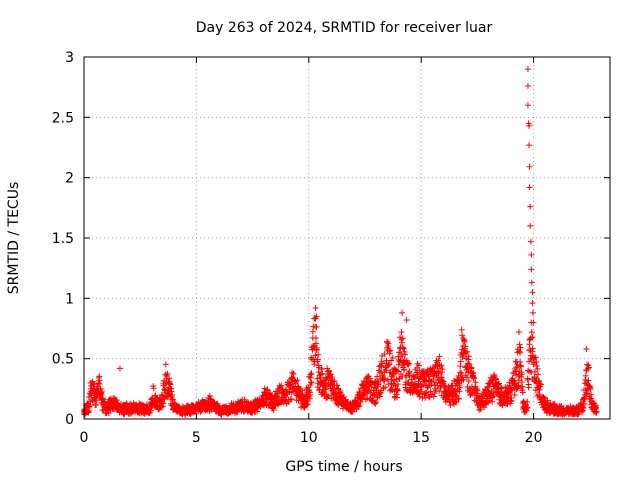 Image resolution: width=640 pixels, height=480 pixels. Describe the element at coordinates (343, 467) in the screenshot. I see `x-axis-label: GPS time / hours` at that location.